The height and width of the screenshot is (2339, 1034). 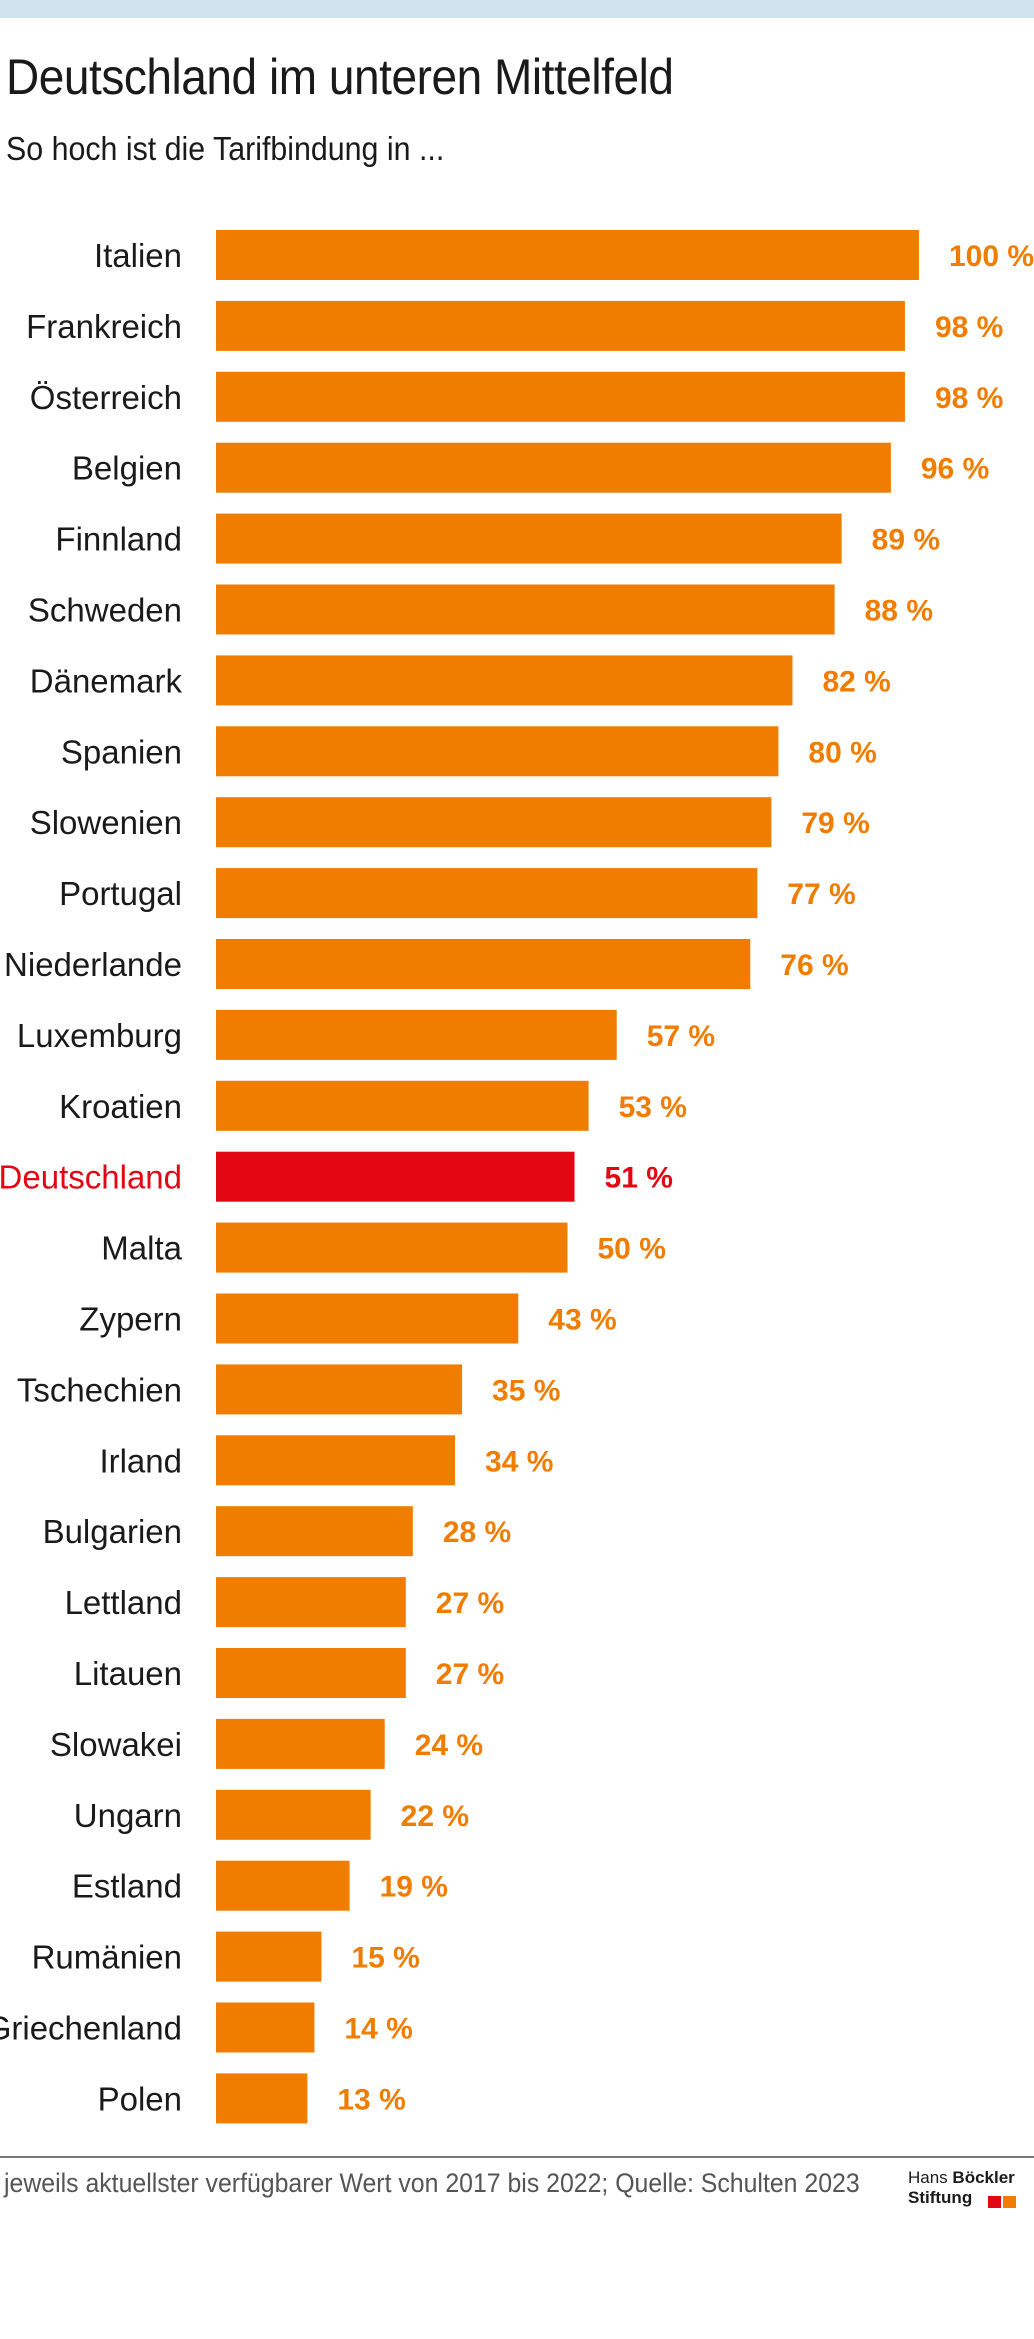 I want to click on logo-word-boeckler: Böckler, so click(x=983, y=2177).